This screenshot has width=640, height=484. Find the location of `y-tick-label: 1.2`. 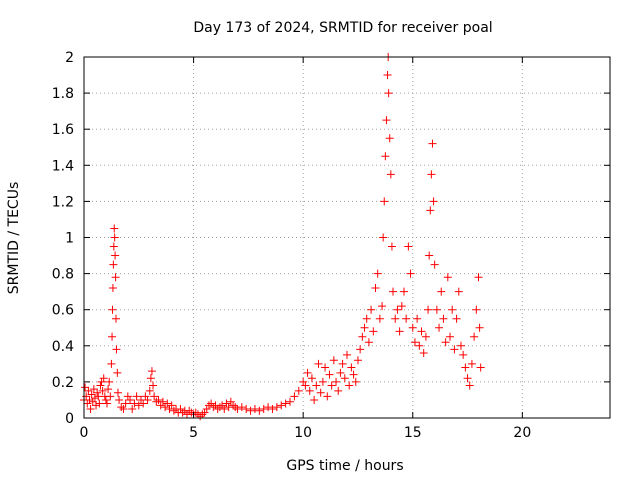

y-tick-label: 1.2 is located at coordinates (63, 202).